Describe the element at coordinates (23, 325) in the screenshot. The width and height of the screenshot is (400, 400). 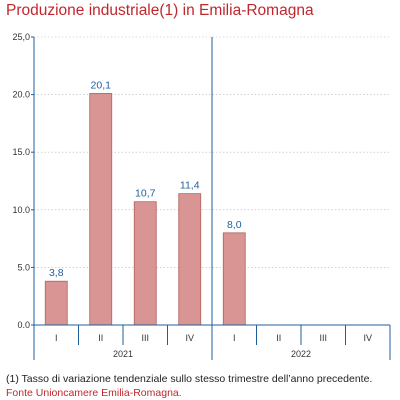
I see `y-tick-label: 0.0` at that location.